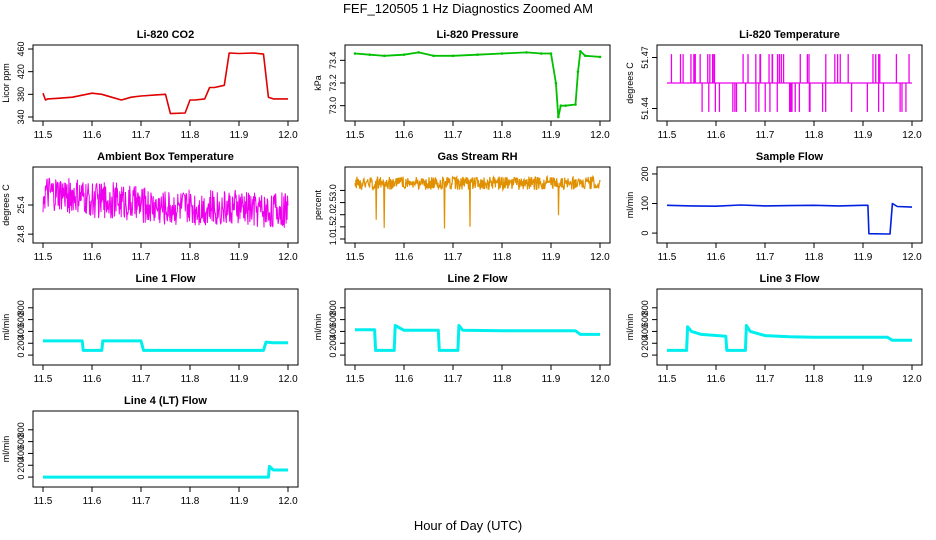 This screenshot has width=936, height=540. What do you see at coordinates (333, 83) in the screenshot?
I see `y-tick-label: 73.2` at bounding box center [333, 83].